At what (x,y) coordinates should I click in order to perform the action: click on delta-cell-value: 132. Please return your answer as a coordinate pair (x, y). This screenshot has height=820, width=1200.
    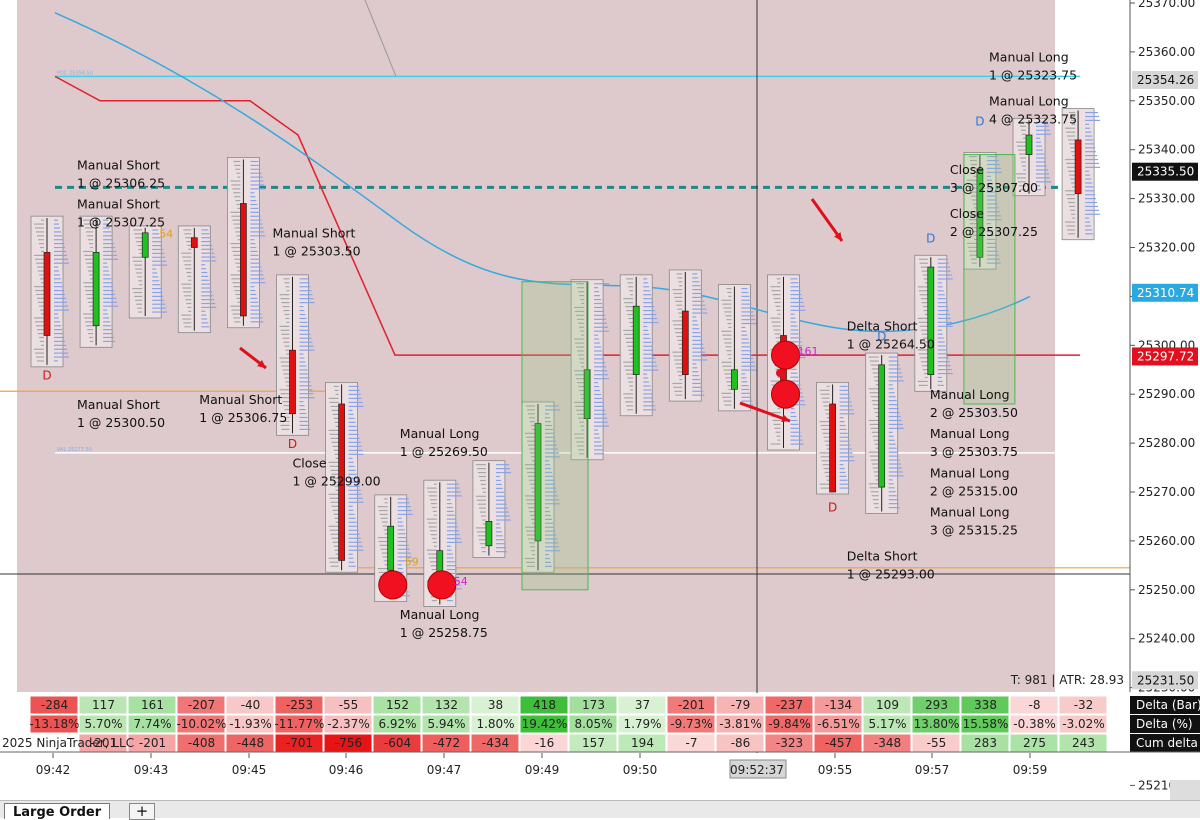
    Looking at the image, I should click on (446, 705).